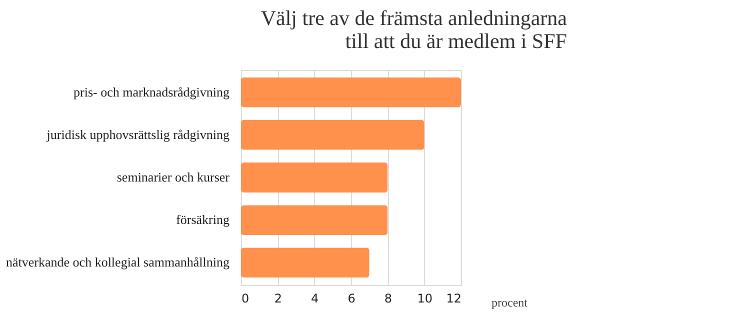 The height and width of the screenshot is (335, 750). What do you see at coordinates (454, 299) in the screenshot?
I see `x-tick-label: 12` at bounding box center [454, 299].